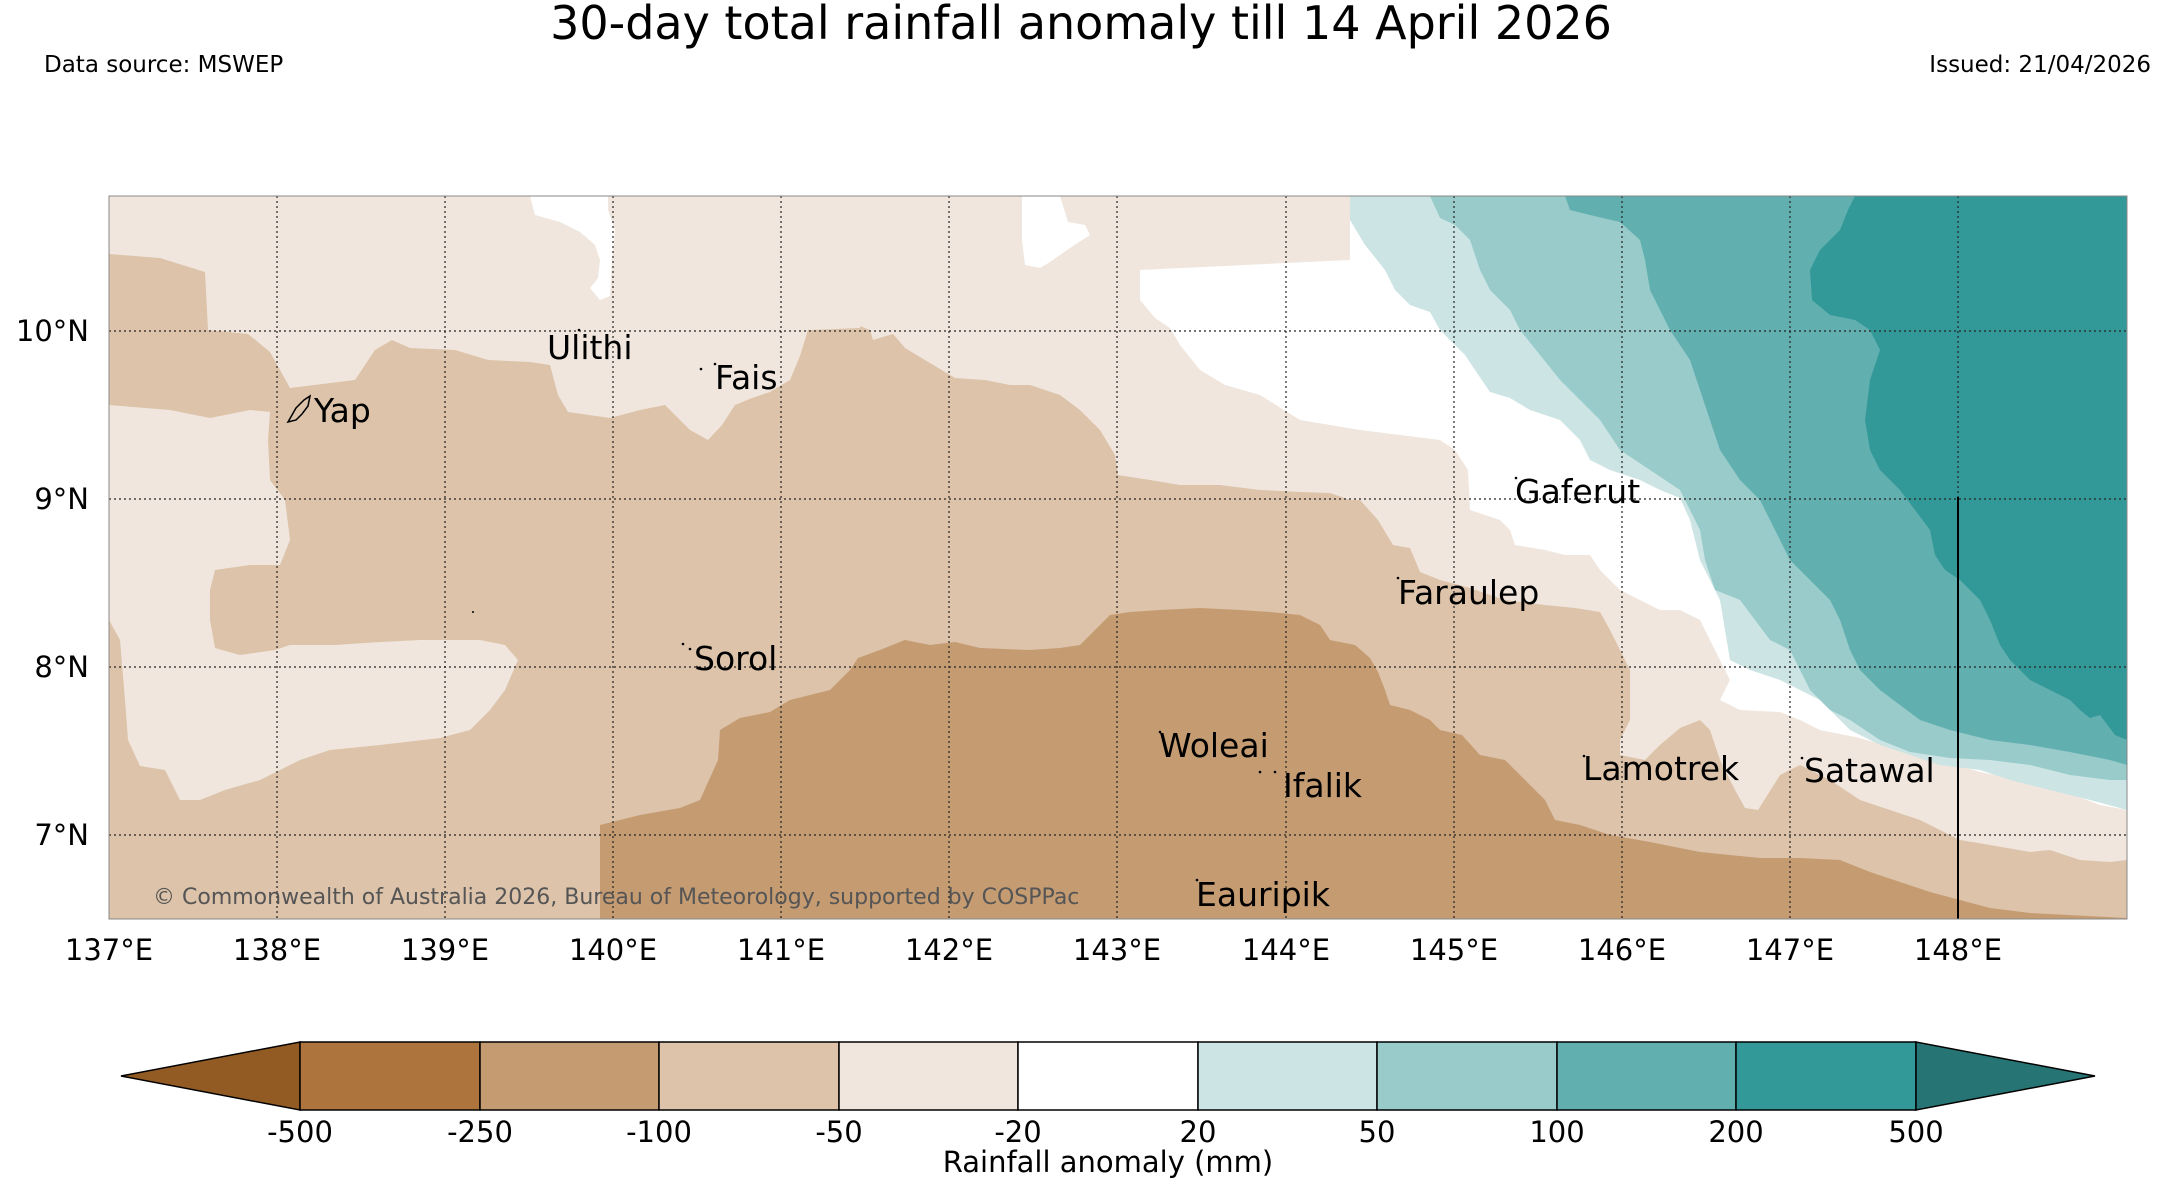 Image resolution: width=2162 pixels, height=1196 pixels. Describe the element at coordinates (1323, 785) in the screenshot. I see `place-label-ifalik: Ifalik` at that location.